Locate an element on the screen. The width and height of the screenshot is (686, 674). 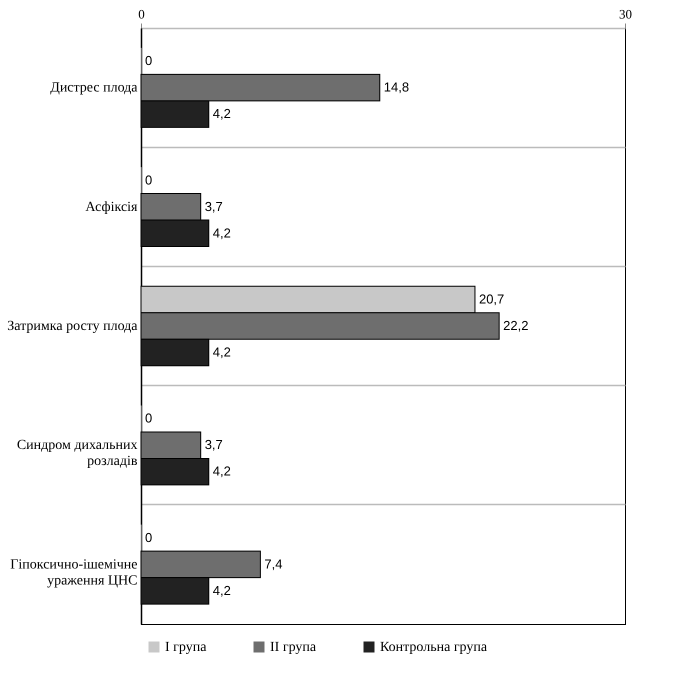
x-tick-label: 30 is located at coordinates (625, 14).